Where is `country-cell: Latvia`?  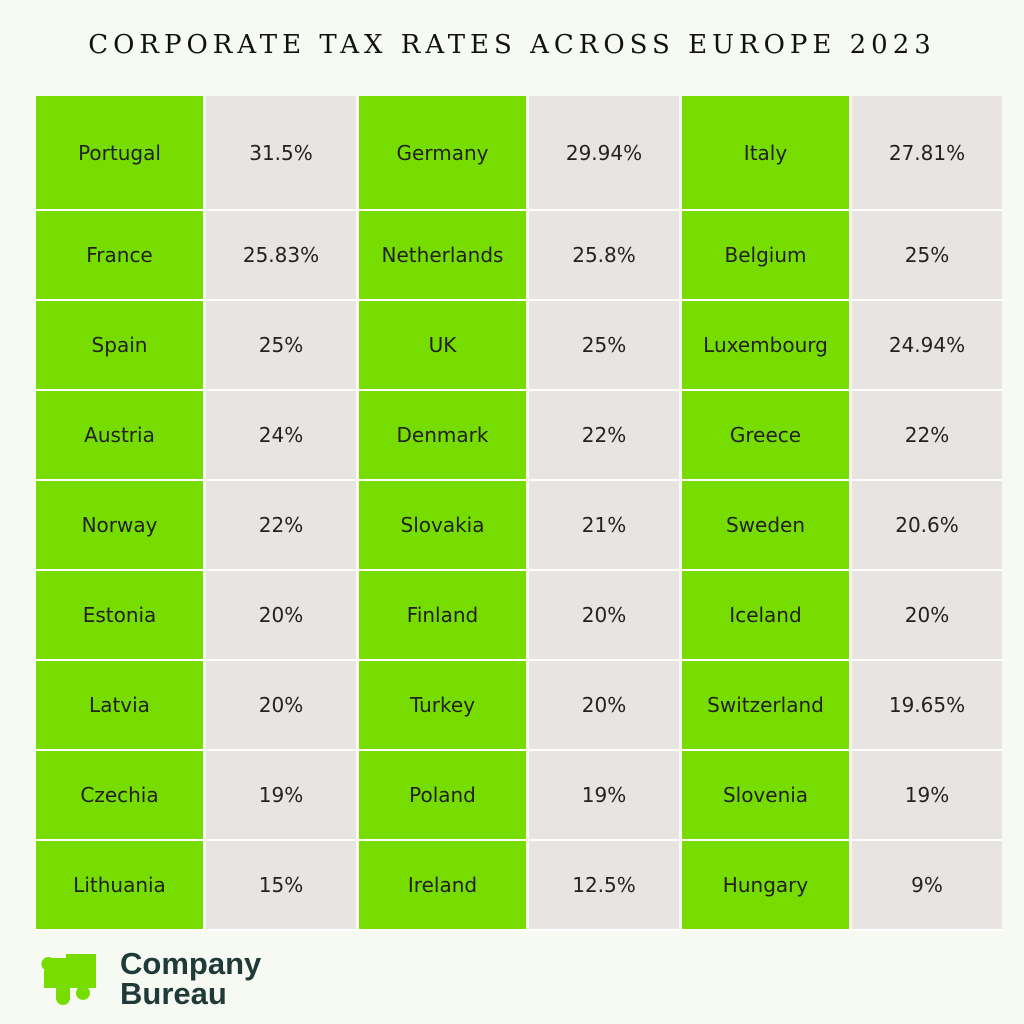
country-cell: Latvia is located at coordinates (119, 706).